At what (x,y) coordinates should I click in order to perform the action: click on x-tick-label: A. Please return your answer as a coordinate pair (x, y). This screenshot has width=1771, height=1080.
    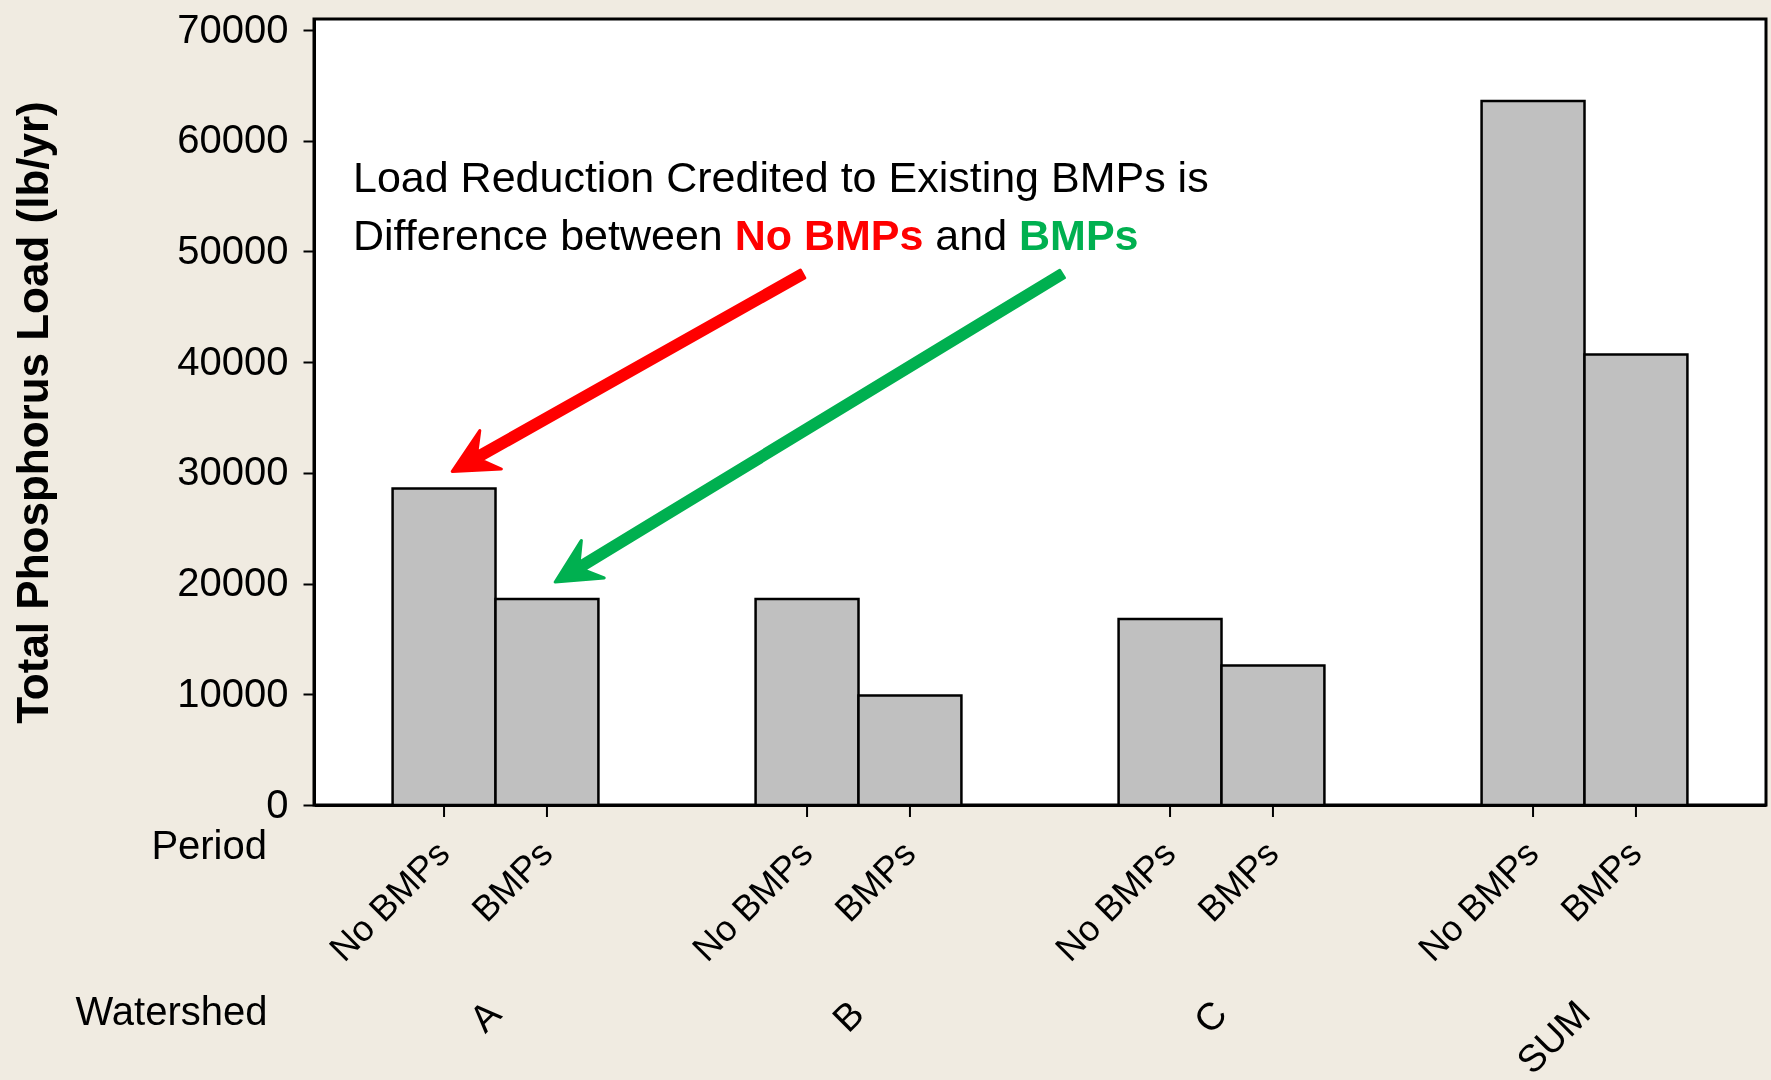
    Looking at the image, I should click on (485, 1015).